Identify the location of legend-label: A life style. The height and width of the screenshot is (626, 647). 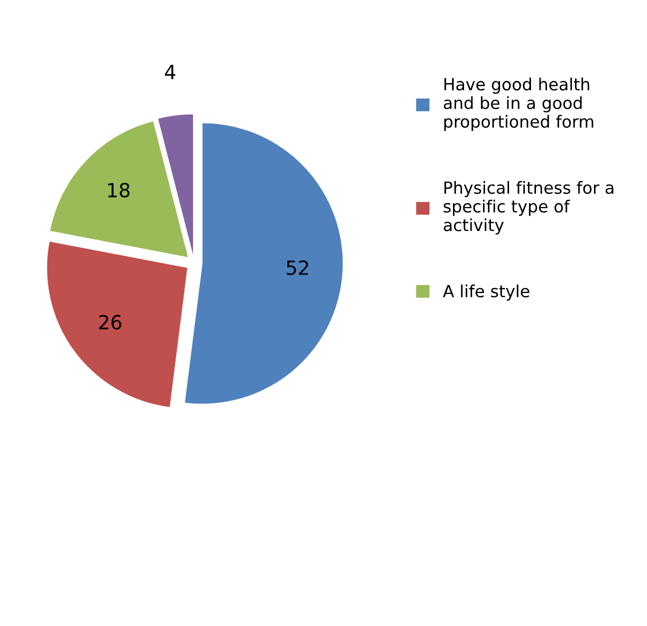
(486, 292).